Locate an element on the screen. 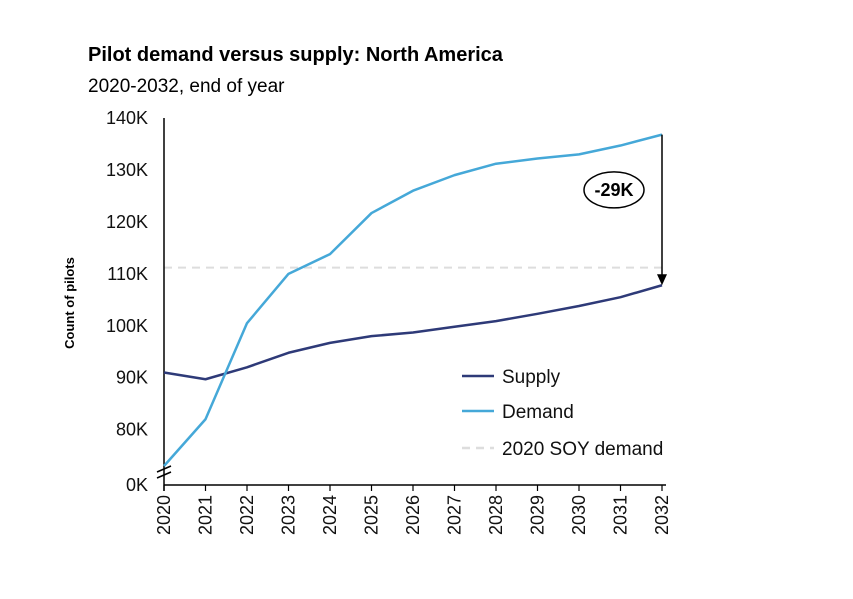  gap-arrow-head is located at coordinates (662, 280).